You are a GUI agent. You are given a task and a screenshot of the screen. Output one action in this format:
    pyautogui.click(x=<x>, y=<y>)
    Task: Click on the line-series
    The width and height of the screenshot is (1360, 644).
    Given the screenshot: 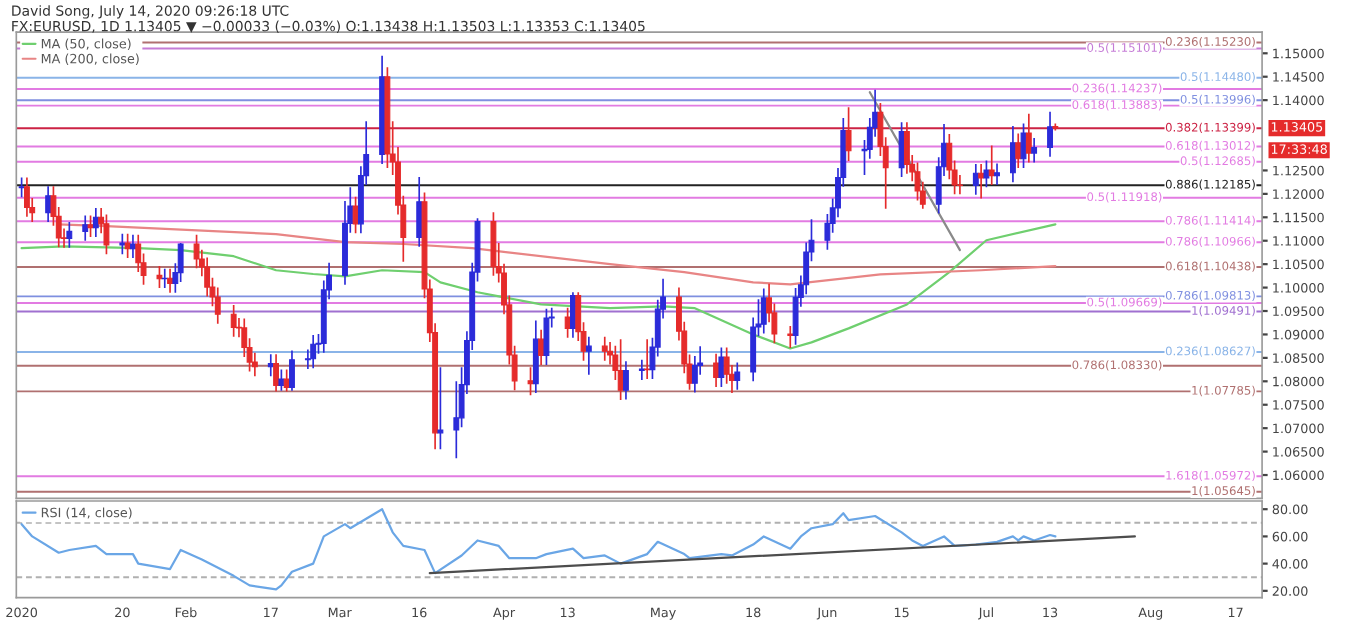 What is the action you would take?
    pyautogui.click(x=538, y=549)
    